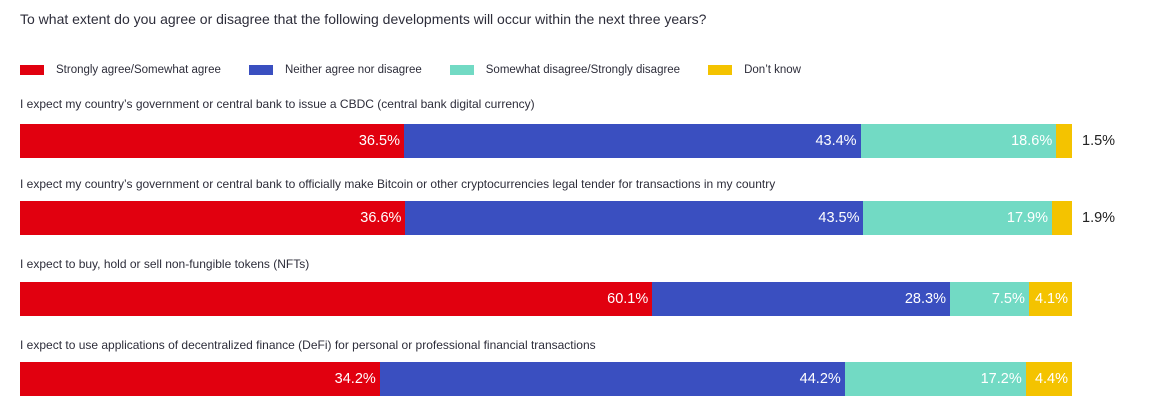  Describe the element at coordinates (1099, 141) in the screenshot. I see `data-label-dont-know: 1.5%` at that location.